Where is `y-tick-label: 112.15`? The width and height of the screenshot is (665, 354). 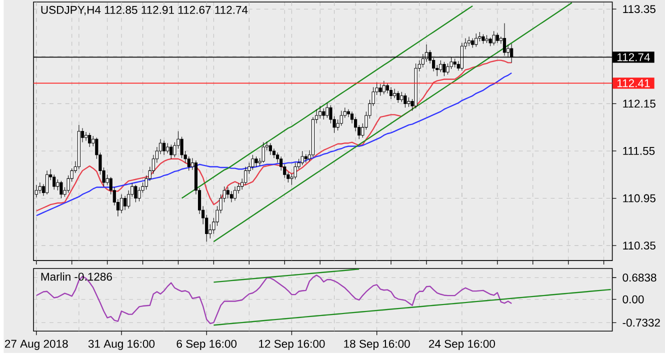 y-tick-label: 112.15 is located at coordinates (639, 103).